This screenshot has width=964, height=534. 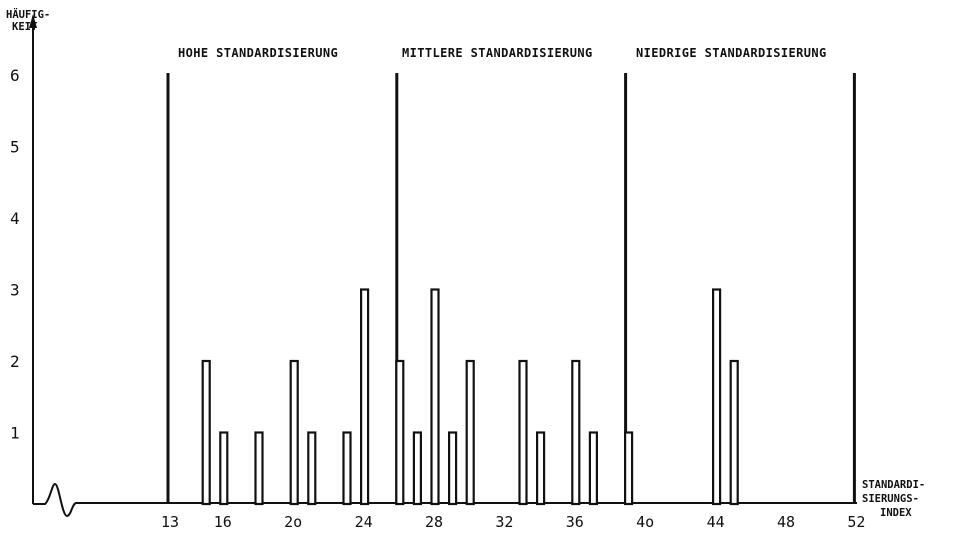 I want to click on x-tick-28: 28, so click(x=434, y=522).